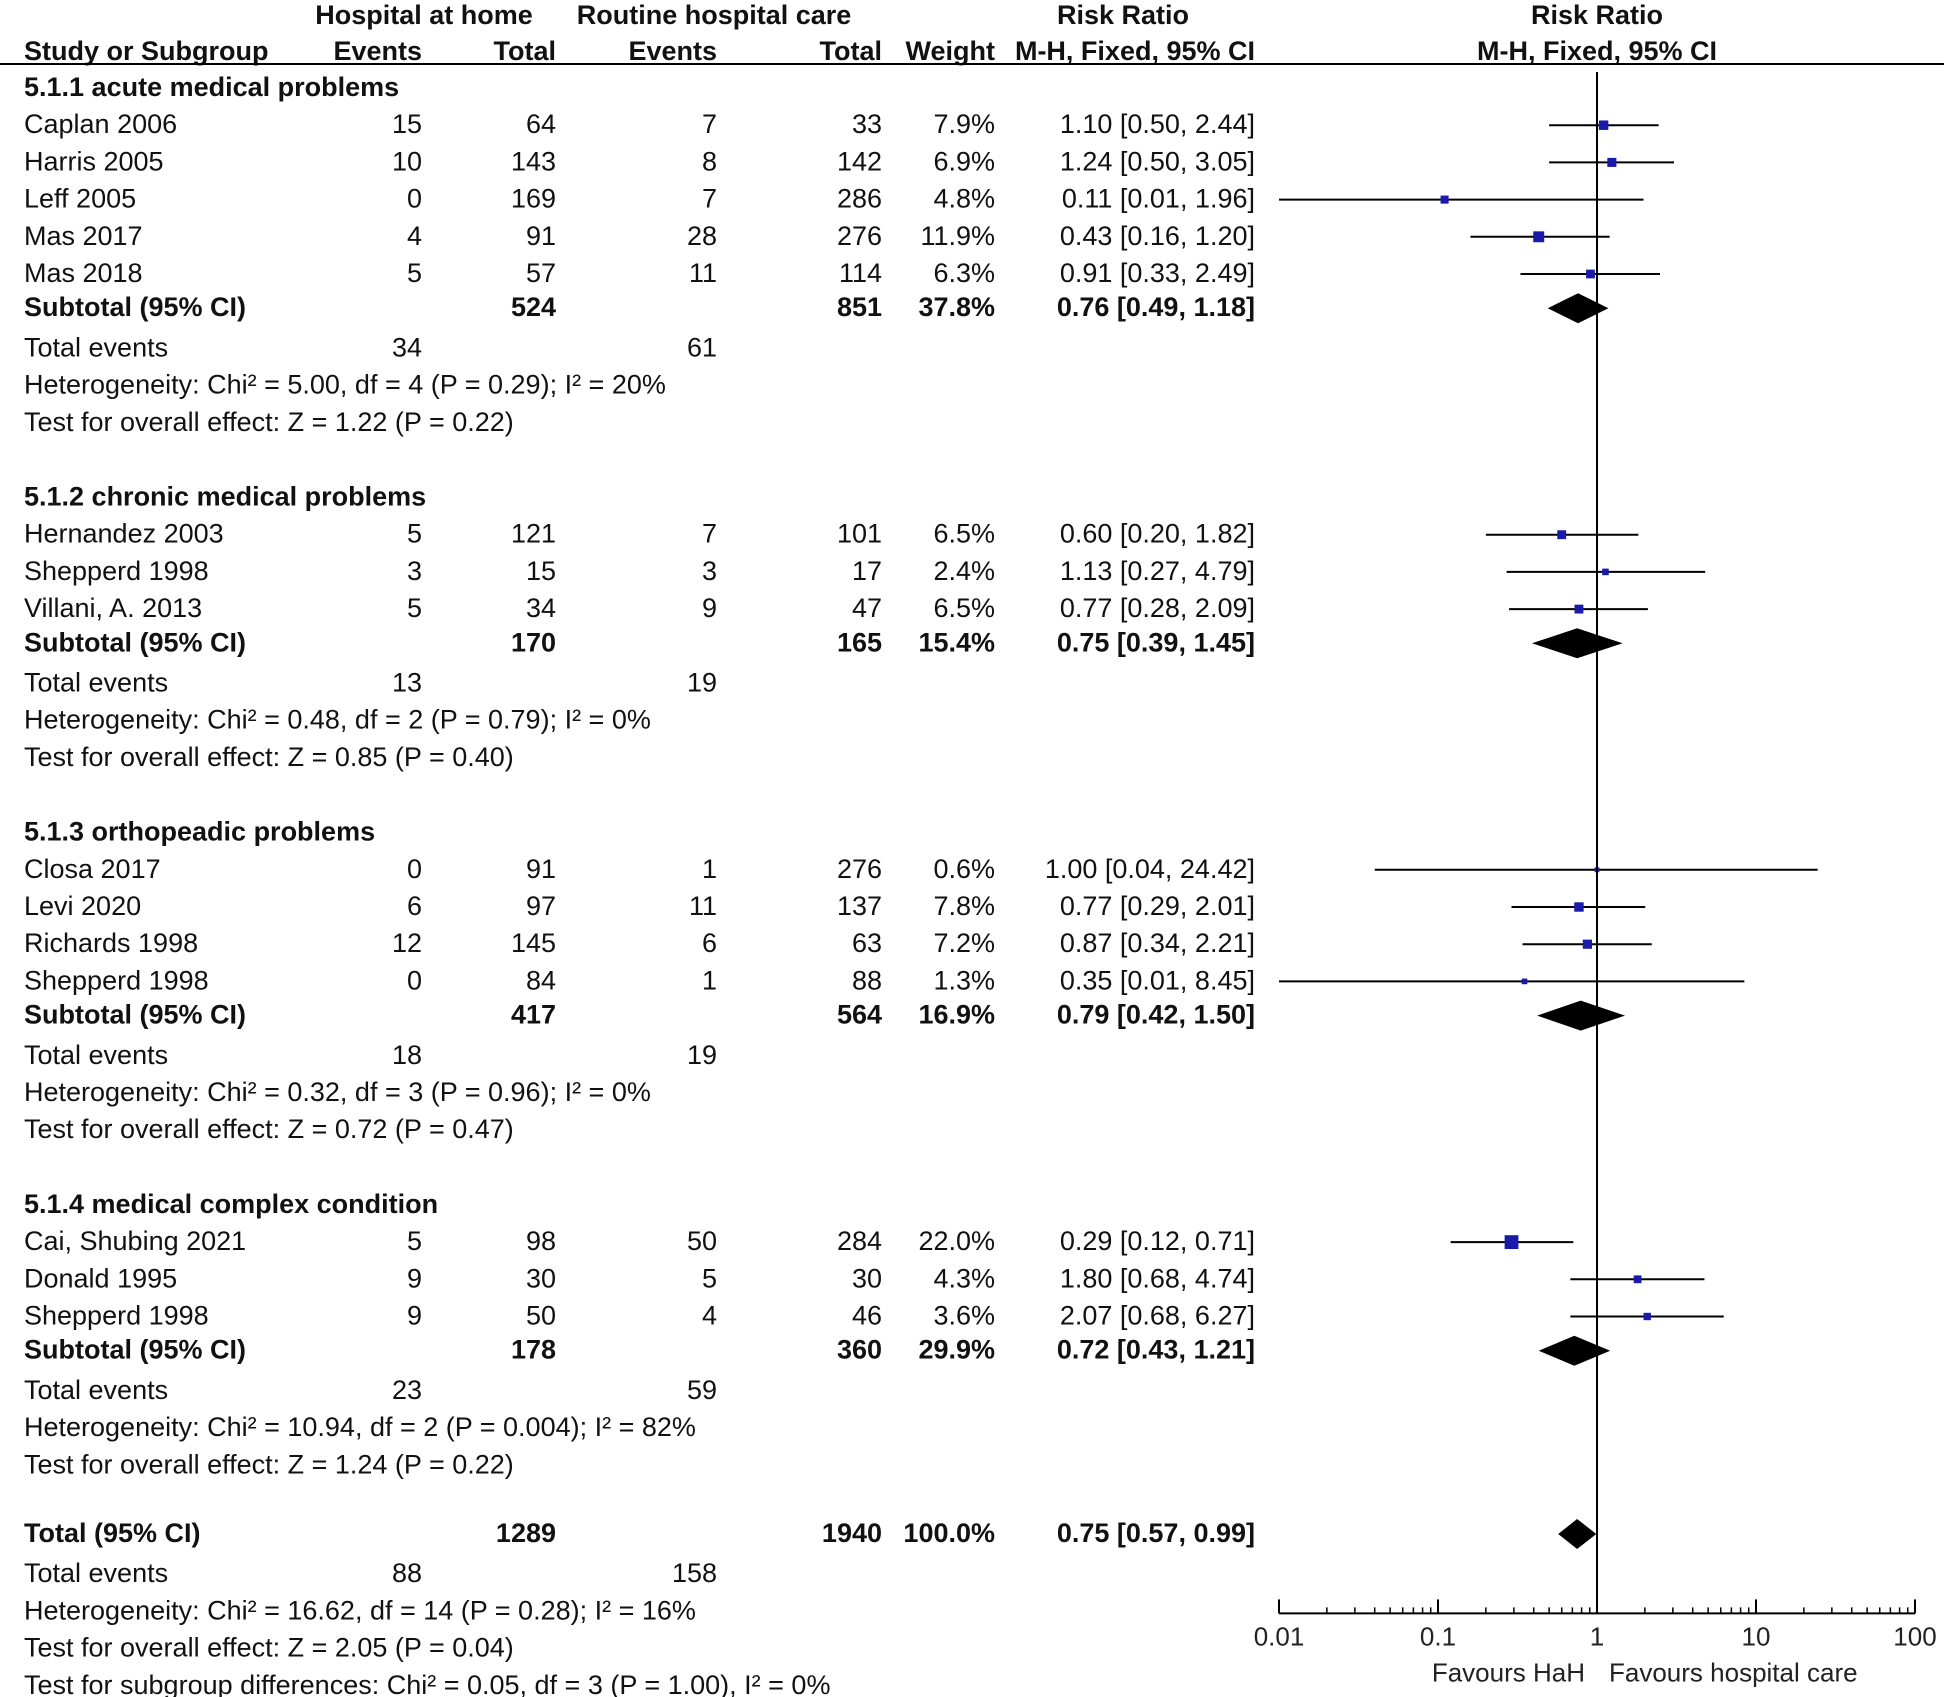  Describe the element at coordinates (526, 1533) in the screenshot. I see `total-total-hah: 1289` at that location.